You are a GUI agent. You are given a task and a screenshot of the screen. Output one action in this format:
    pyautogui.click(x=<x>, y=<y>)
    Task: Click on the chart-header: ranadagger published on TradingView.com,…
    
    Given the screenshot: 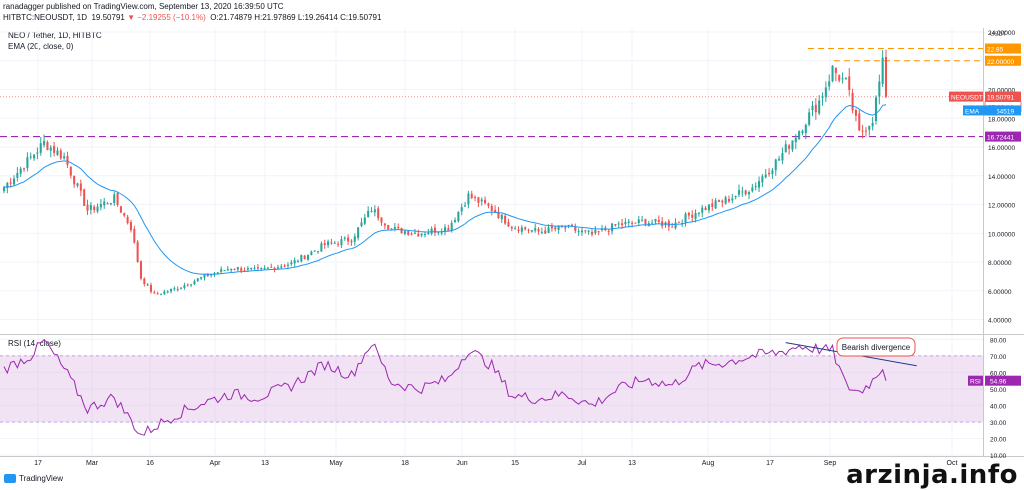 What is the action you would take?
    pyautogui.click(x=512, y=14)
    